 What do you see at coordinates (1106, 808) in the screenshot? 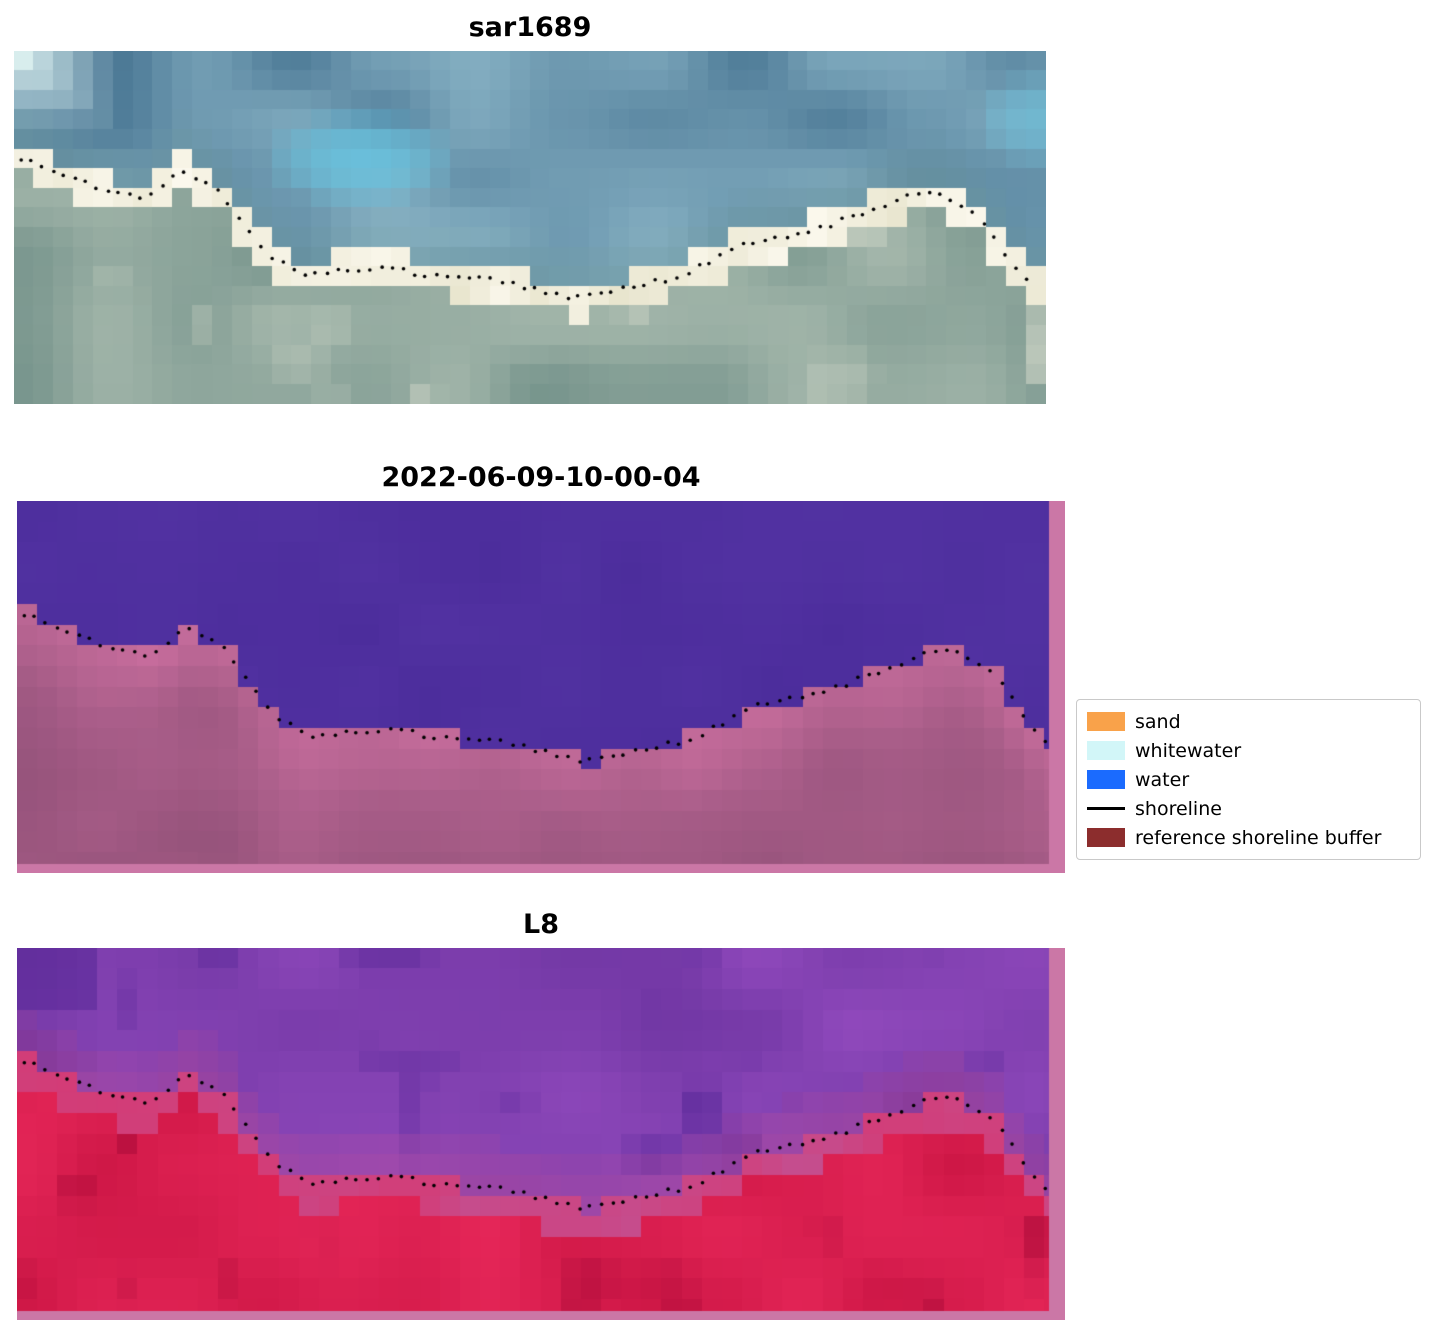
I see `shoreline-line-swatch` at bounding box center [1106, 808].